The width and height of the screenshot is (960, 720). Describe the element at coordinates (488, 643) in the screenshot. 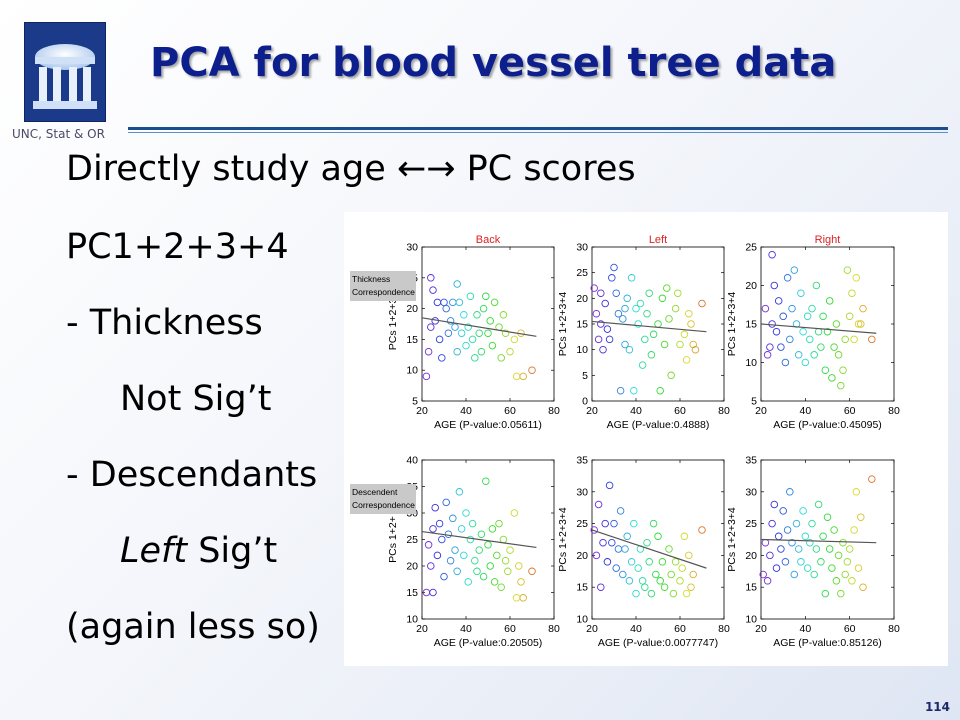

I see `x-axis-label: AGE (P-value:0.20505)` at that location.